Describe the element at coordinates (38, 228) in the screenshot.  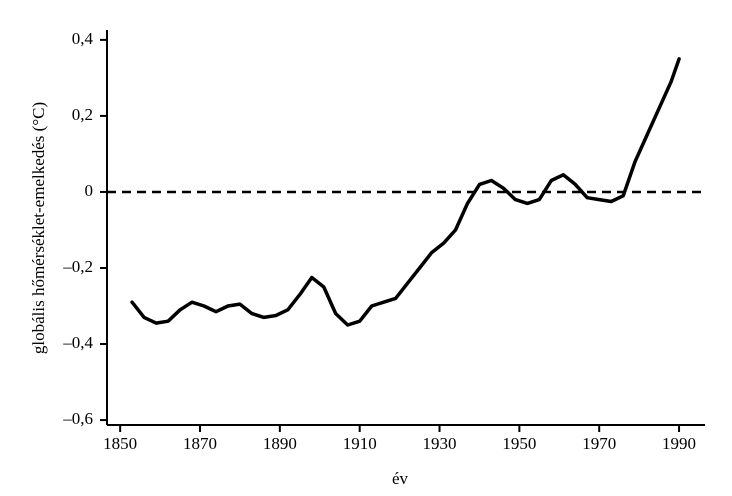
I see `y-axis-label: globális hőmérséklet-emelkedés (°C)` at that location.